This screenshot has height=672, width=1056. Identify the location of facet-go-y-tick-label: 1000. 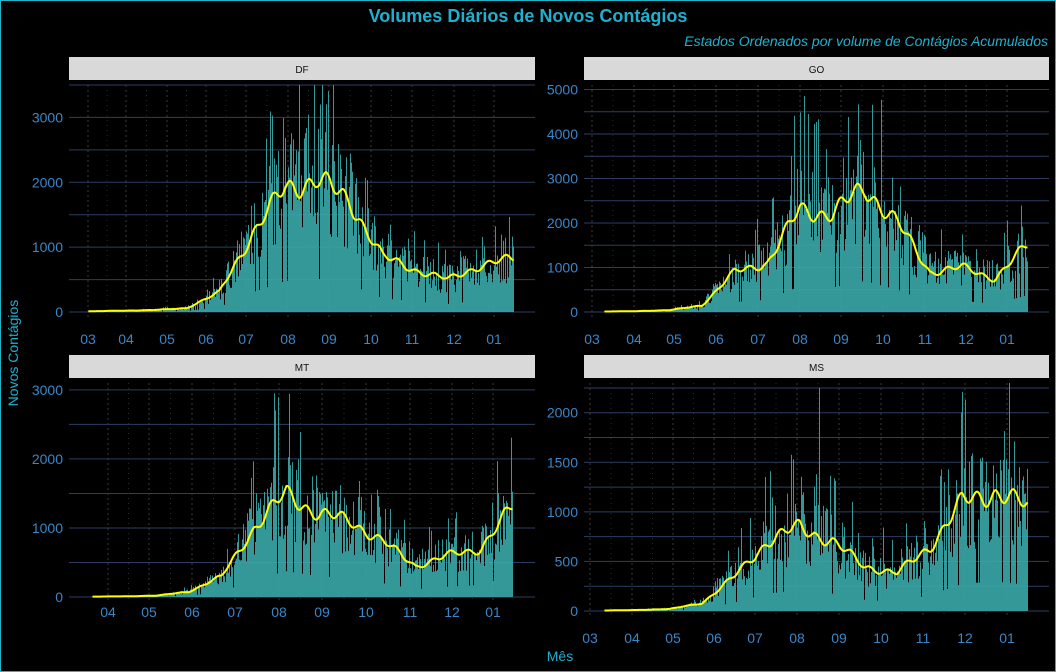
(562, 267).